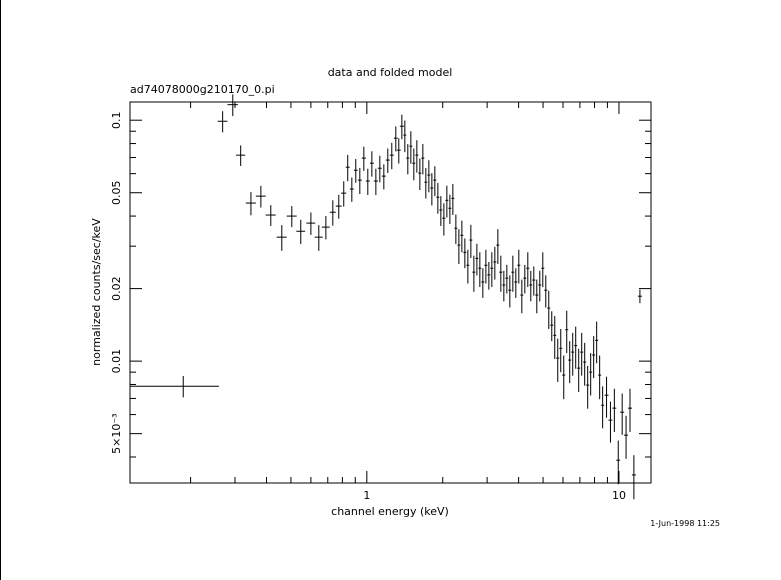 The width and height of the screenshot is (781, 580). Describe the element at coordinates (116, 433) in the screenshot. I see `y-tick-label: 5×10⁻³` at that location.